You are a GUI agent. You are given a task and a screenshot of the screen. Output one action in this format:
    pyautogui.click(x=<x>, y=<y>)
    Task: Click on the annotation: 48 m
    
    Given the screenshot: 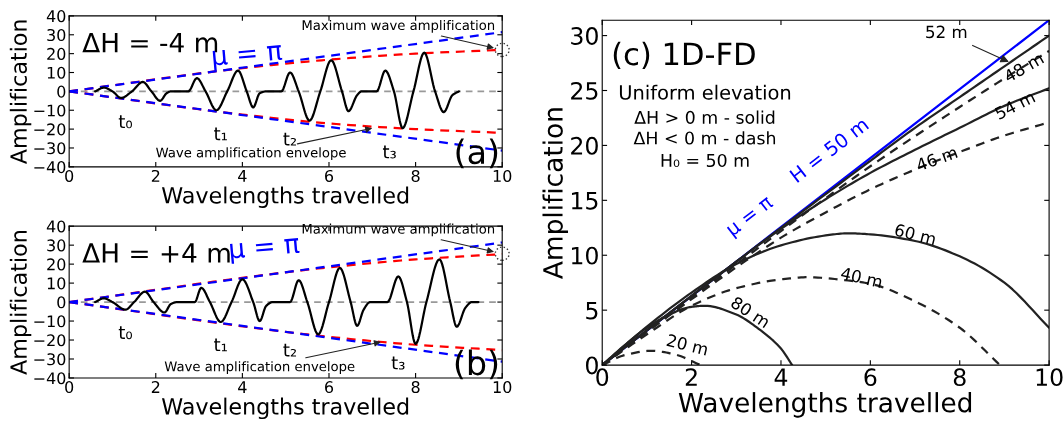 What is the action you would take?
    pyautogui.click(x=1023, y=67)
    